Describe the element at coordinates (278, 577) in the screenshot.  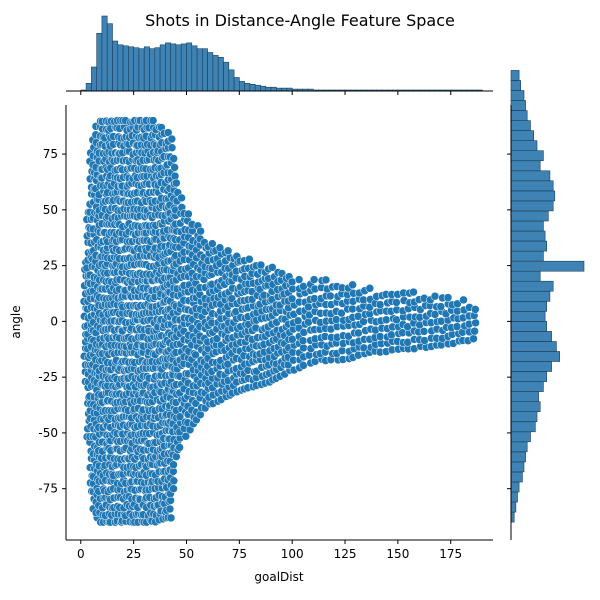
I see `x-axis-label: goalDist` at that location.